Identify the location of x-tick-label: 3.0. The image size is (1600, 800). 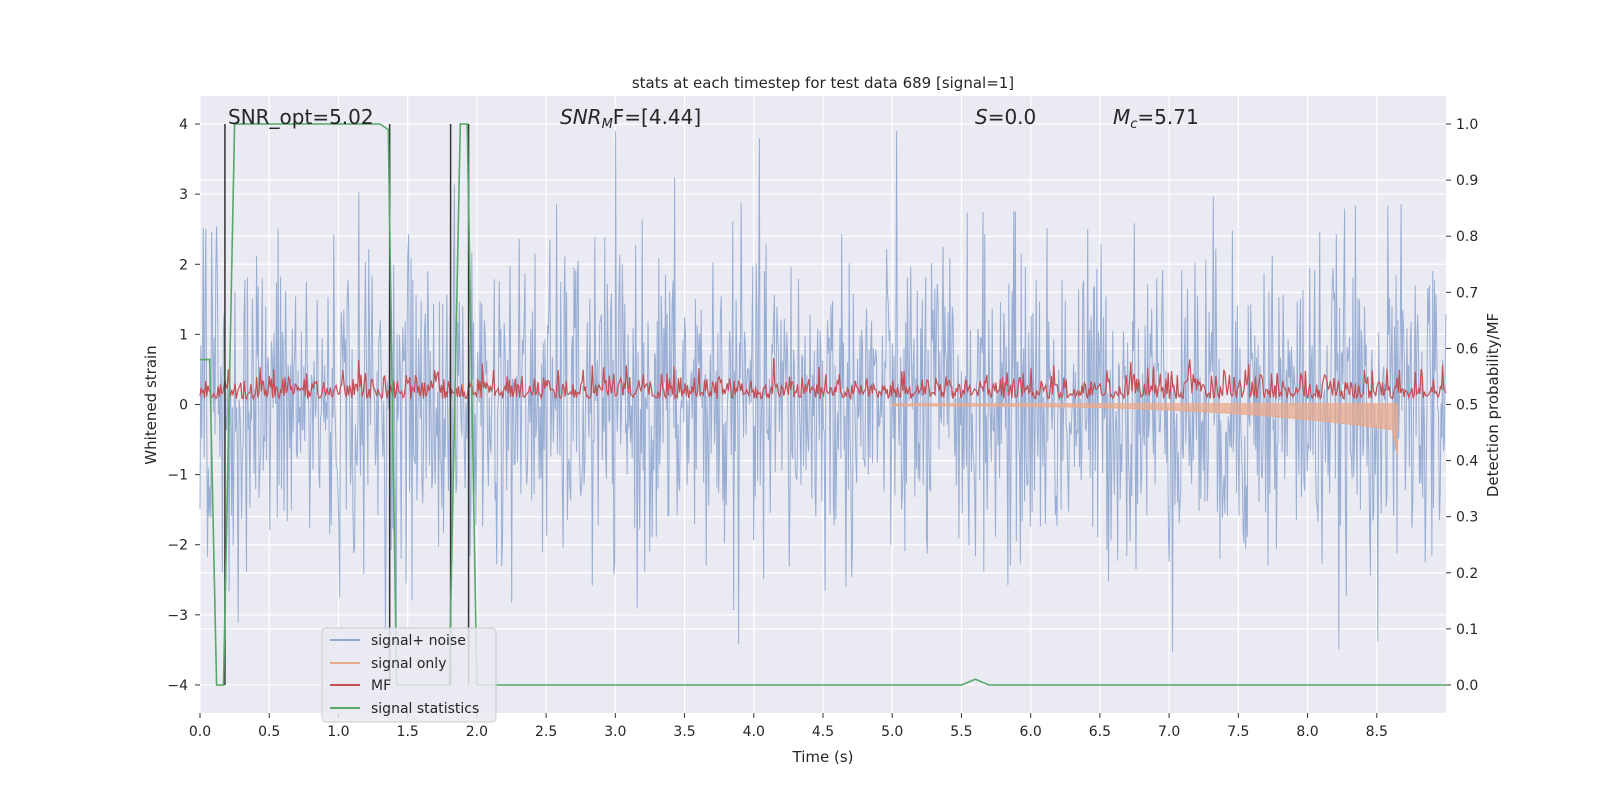
(615, 732).